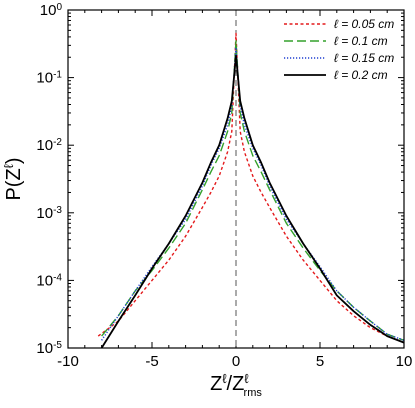  What do you see at coordinates (68, 361) in the screenshot?
I see `x-tick-label: -10` at bounding box center [68, 361].